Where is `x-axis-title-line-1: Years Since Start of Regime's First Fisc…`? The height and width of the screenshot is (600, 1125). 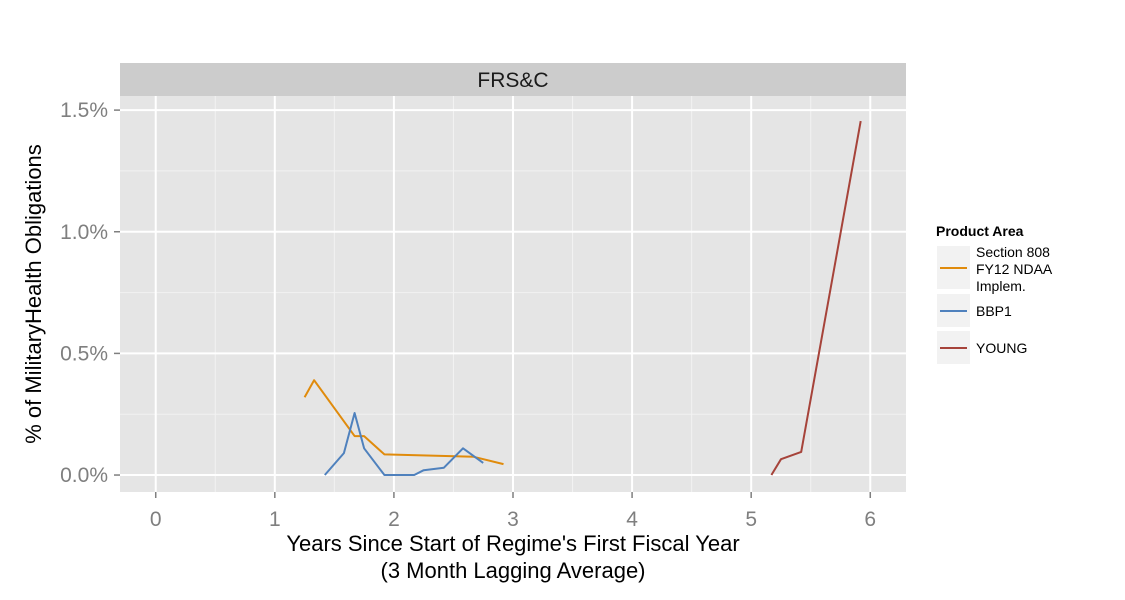
x-axis-title-line-1: Years Since Start of Regime's First Fisc… is located at coordinates (512, 543).